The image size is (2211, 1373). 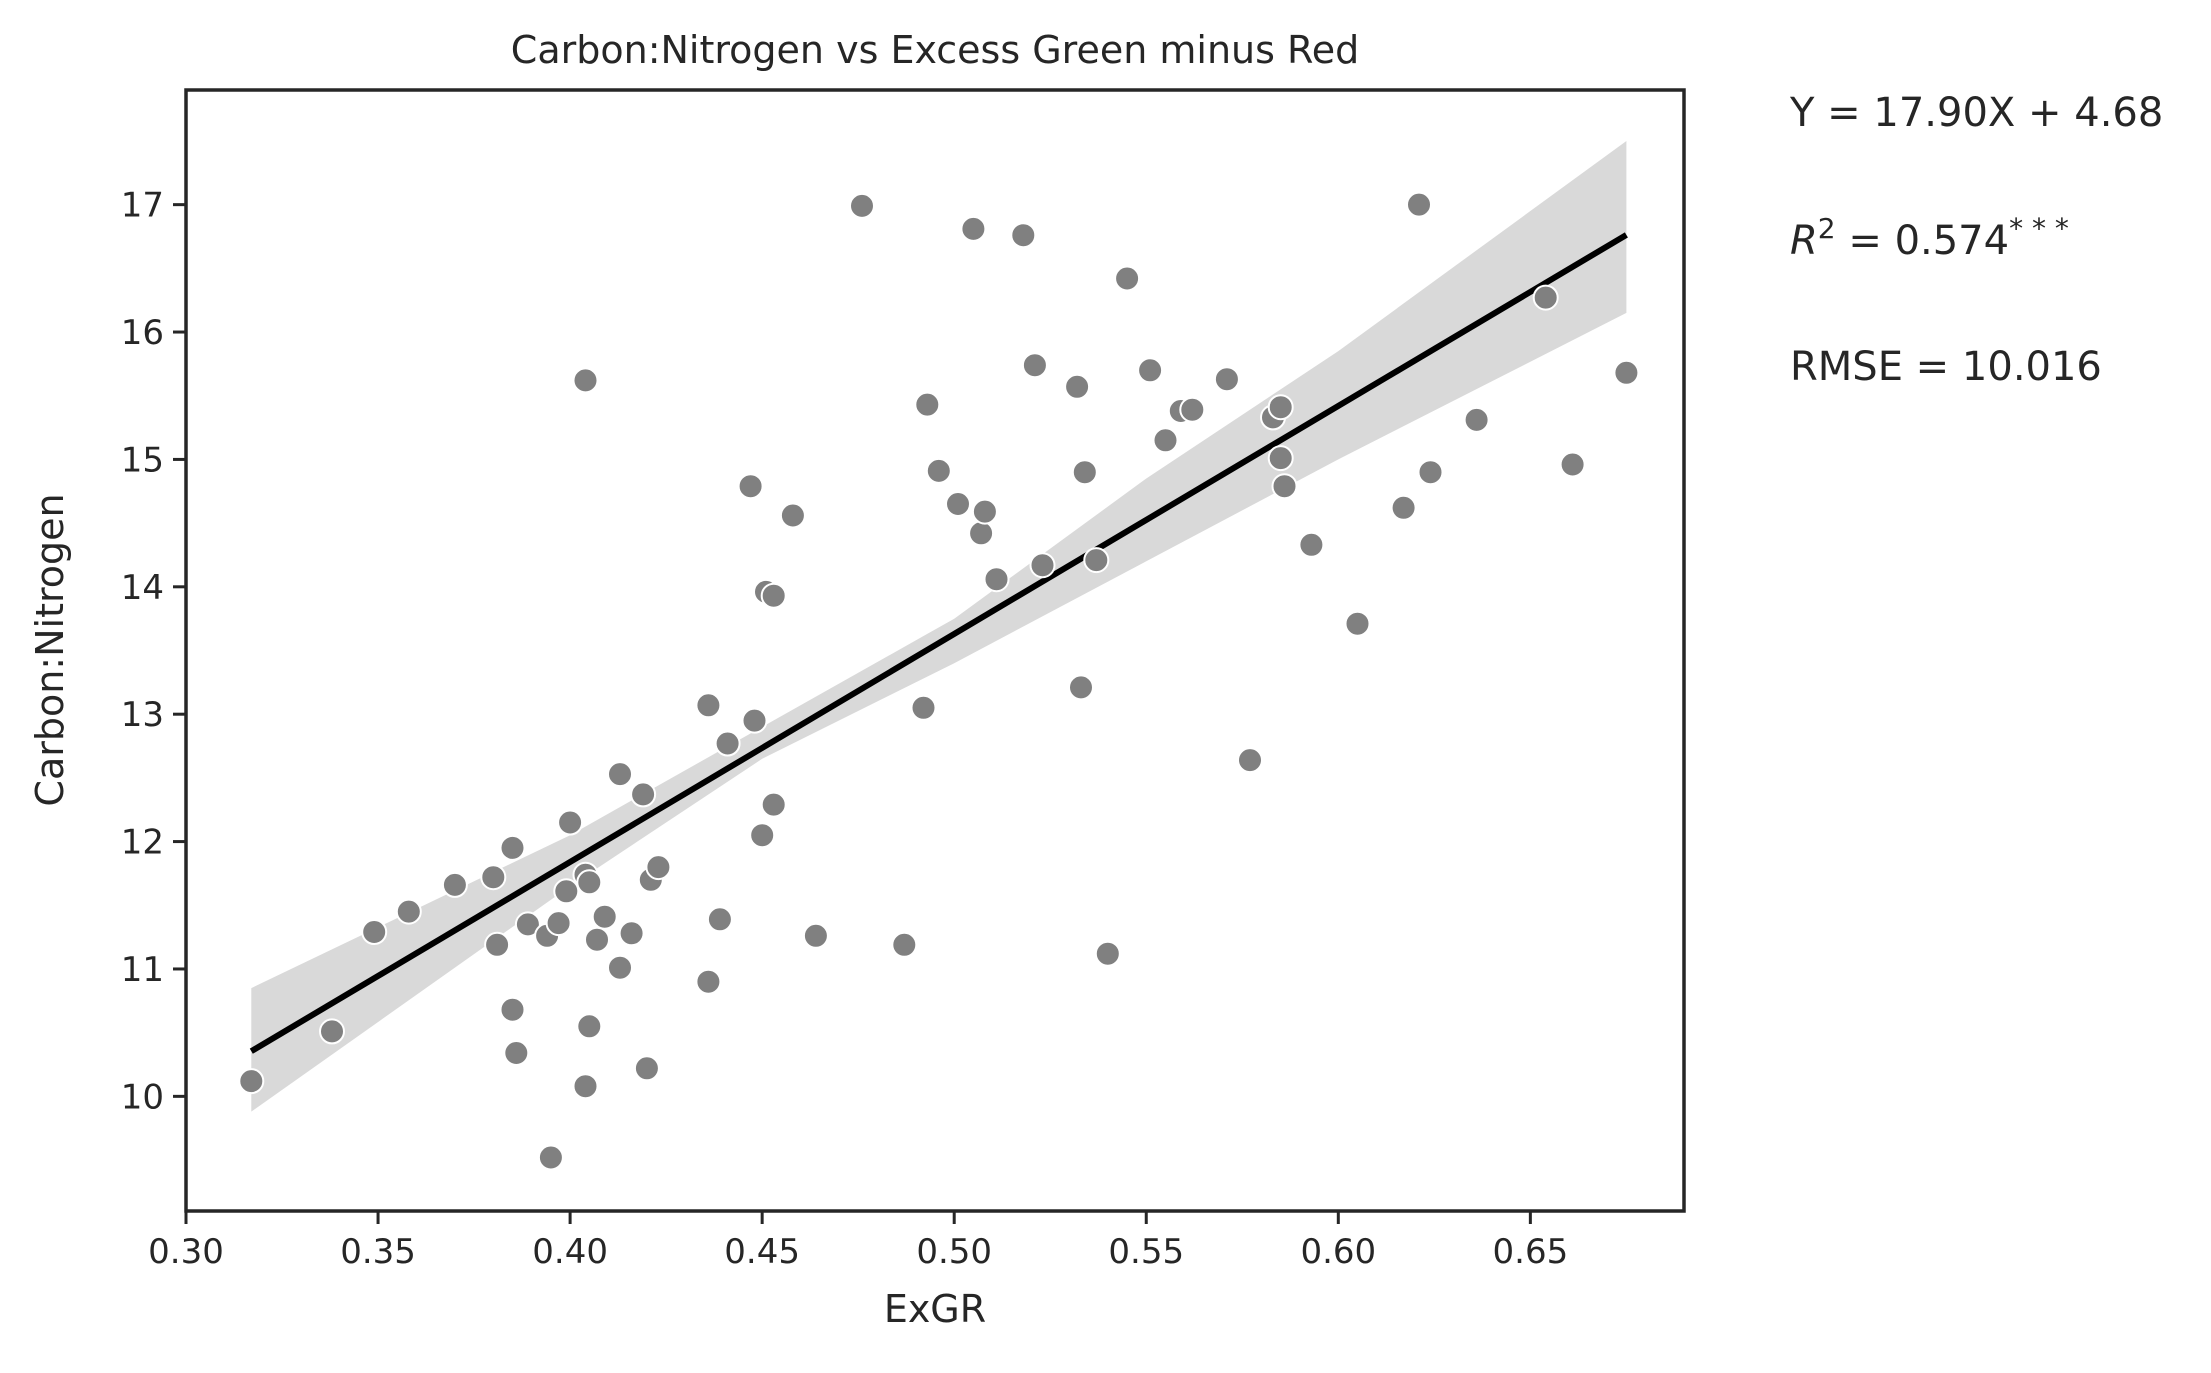 What do you see at coordinates (142, 843) in the screenshot?
I see `y-tick-label: 12` at bounding box center [142, 843].